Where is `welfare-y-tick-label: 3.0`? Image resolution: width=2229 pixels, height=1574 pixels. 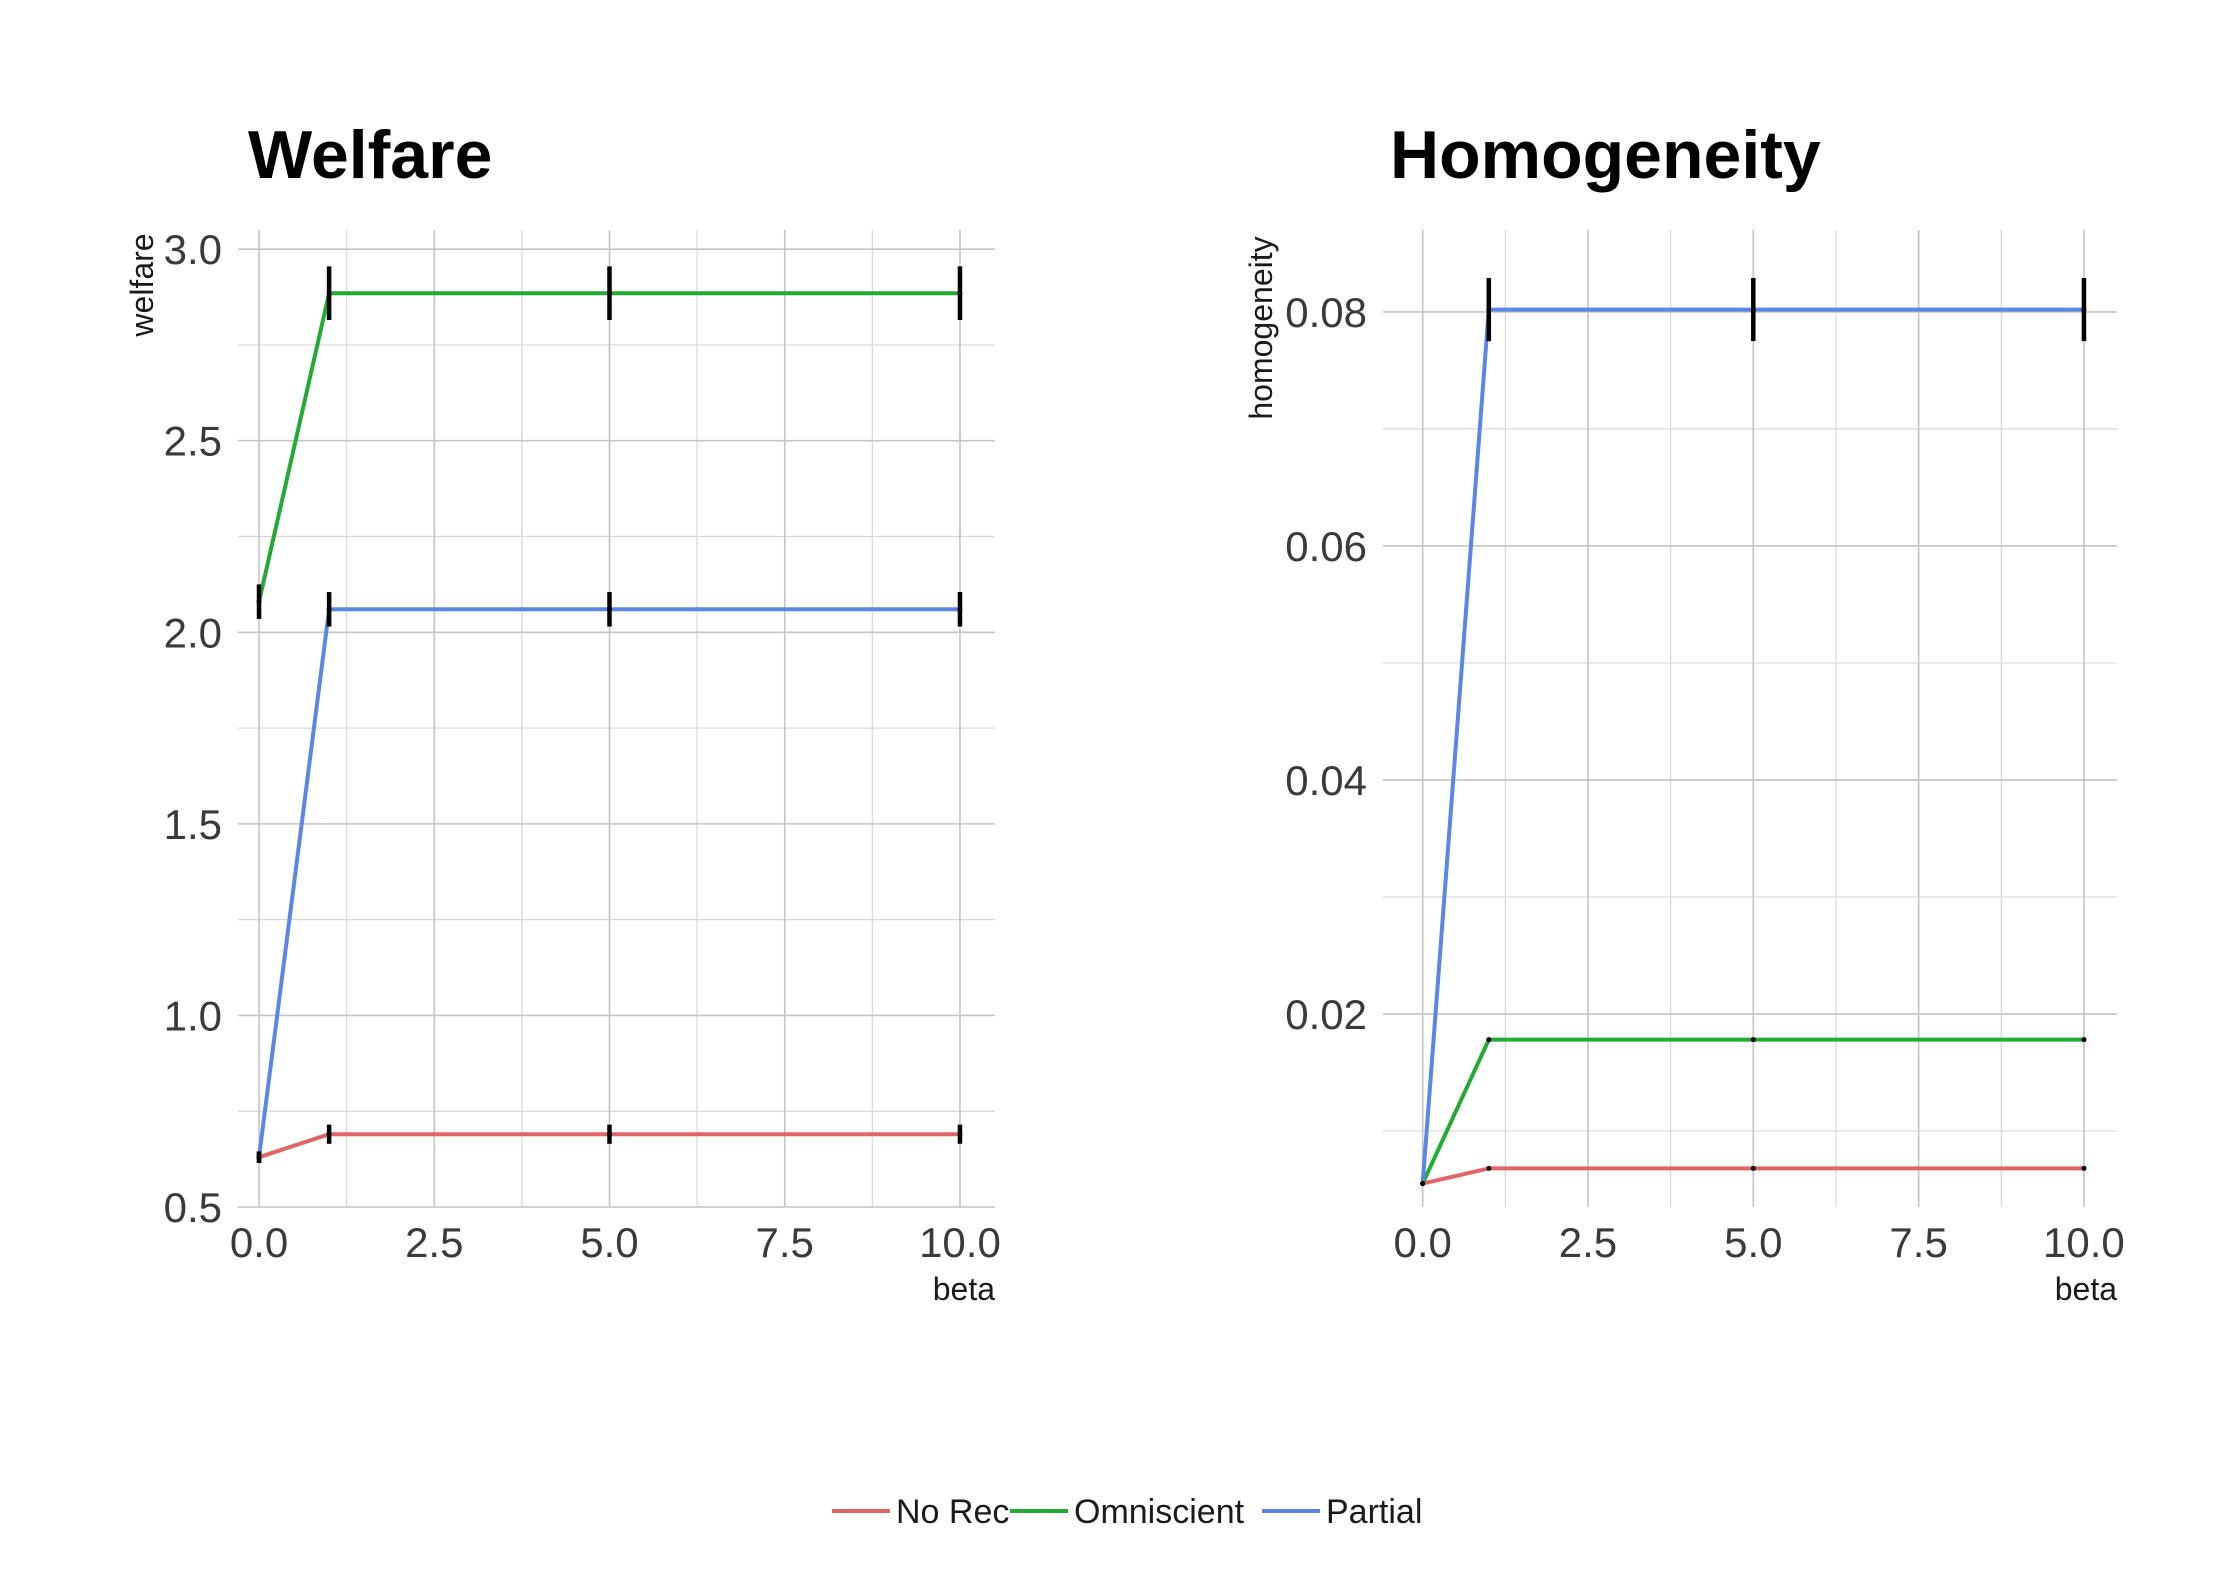
welfare-y-tick-label: 3.0 is located at coordinates (193, 249).